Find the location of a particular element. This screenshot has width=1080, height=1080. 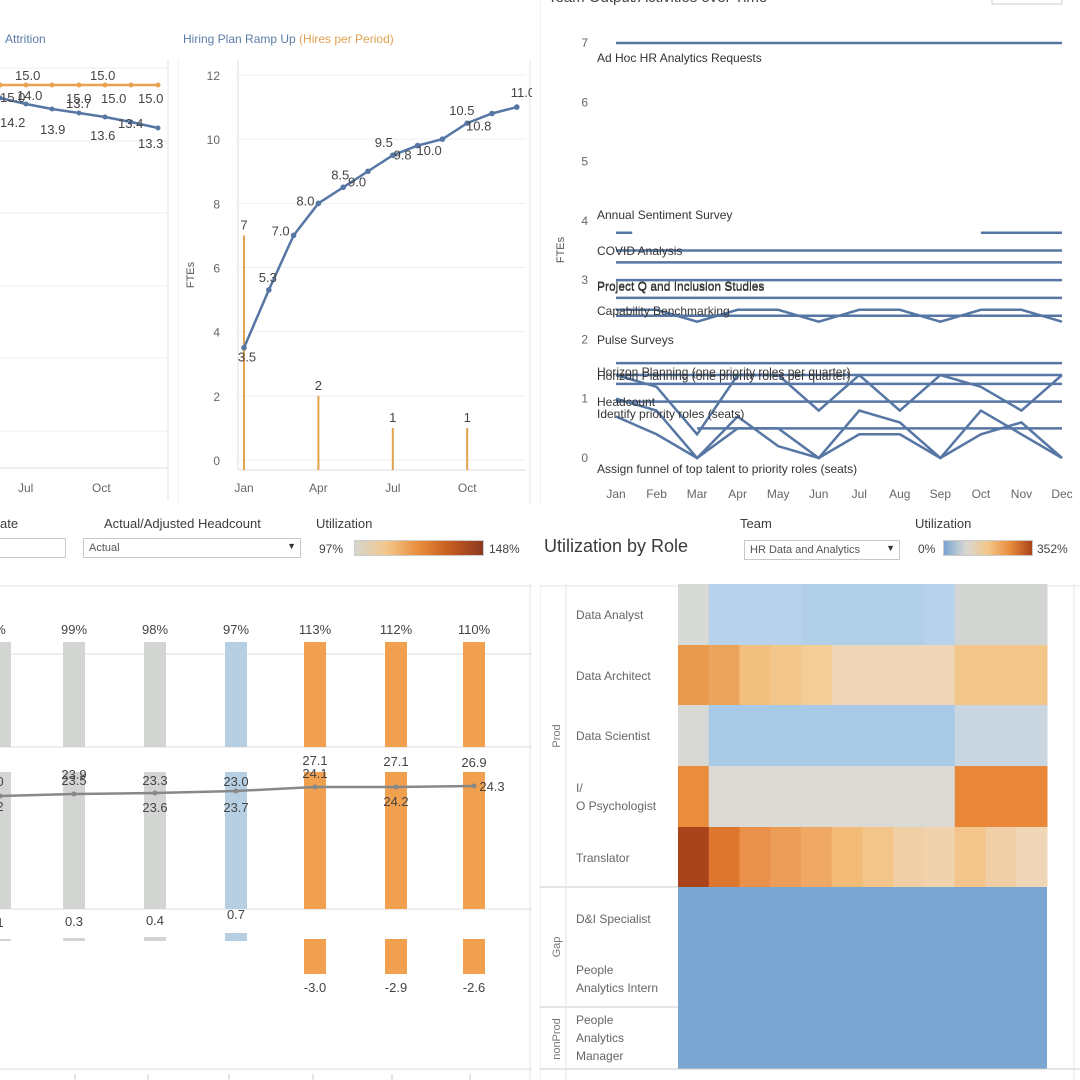

gap-label: -3.0 is located at coordinates (315, 987).